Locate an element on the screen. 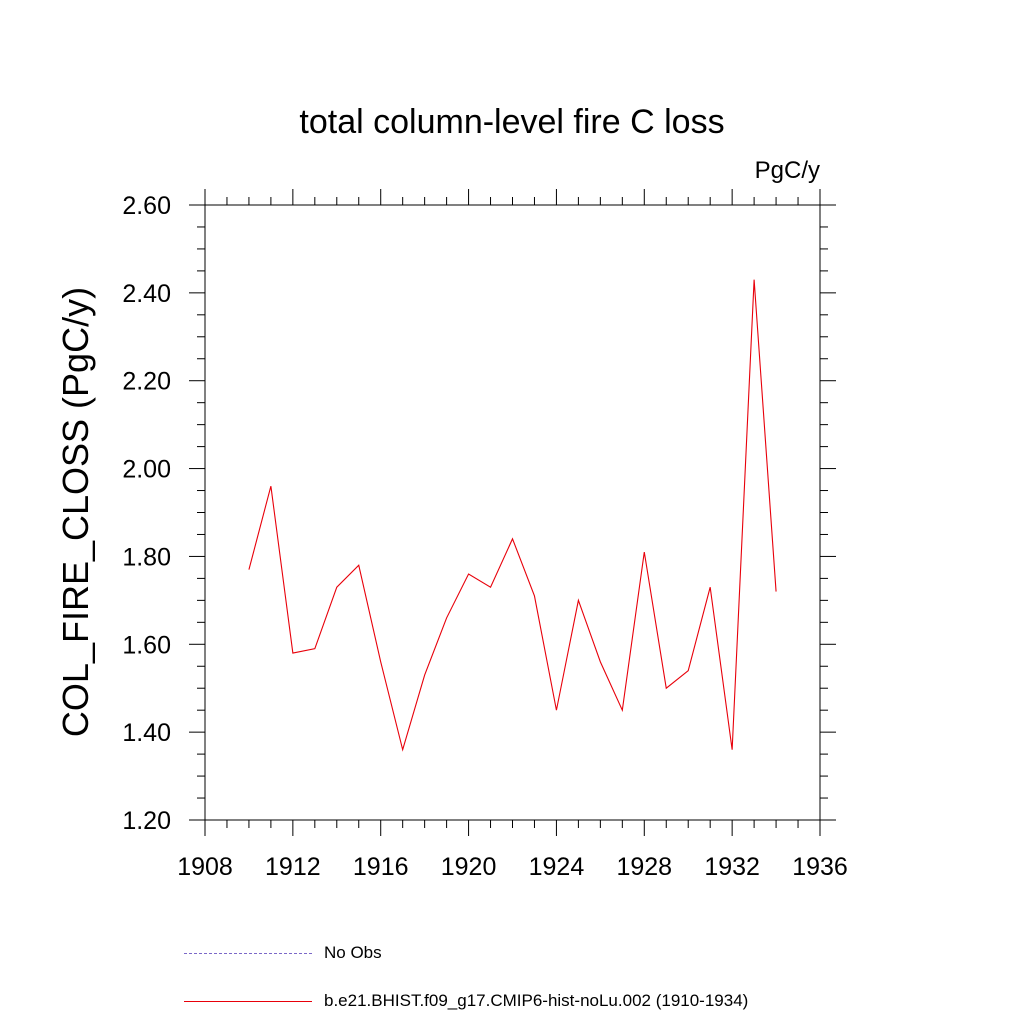 The height and width of the screenshot is (1024, 1024). legend-solid-swatch is located at coordinates (248, 1001).